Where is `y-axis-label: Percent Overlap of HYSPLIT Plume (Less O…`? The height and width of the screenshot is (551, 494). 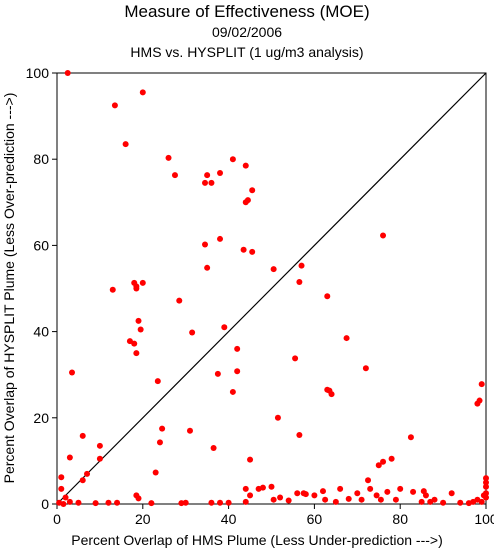
y-axis-label: Percent Overlap of HYSPLIT Plume (Less O… is located at coordinates (9, 288).